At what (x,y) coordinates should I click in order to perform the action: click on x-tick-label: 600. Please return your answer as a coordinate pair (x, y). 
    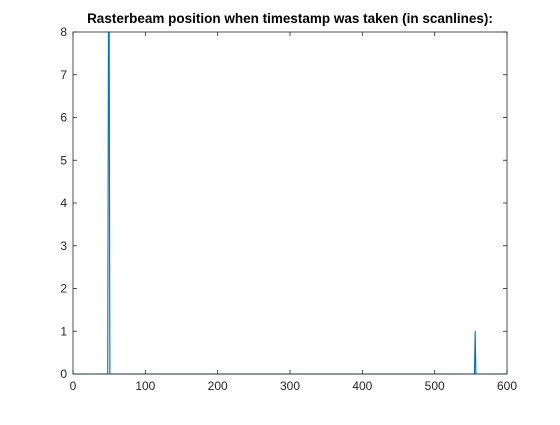
    Looking at the image, I should click on (507, 386).